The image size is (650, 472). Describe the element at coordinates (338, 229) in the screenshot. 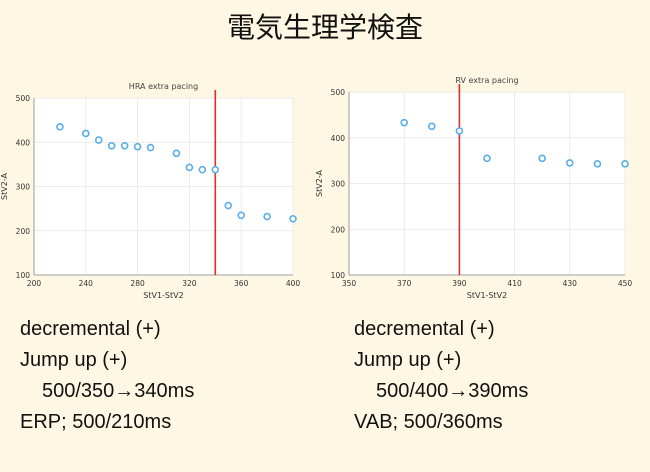

I see `chart-1-y-tick-label-1: 200` at that location.